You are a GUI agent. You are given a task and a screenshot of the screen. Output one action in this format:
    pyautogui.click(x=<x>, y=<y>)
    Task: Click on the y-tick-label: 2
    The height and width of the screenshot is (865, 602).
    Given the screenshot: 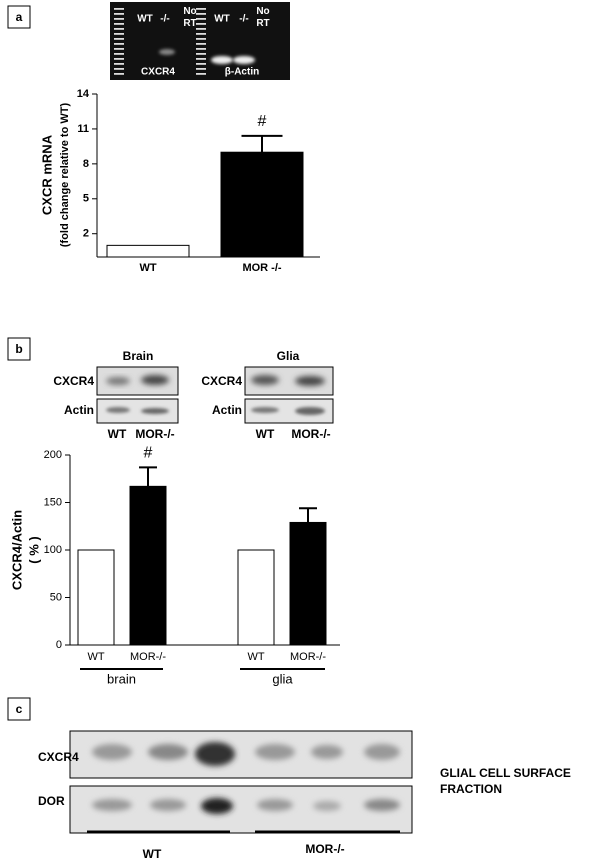 What is the action you would take?
    pyautogui.click(x=86, y=234)
    